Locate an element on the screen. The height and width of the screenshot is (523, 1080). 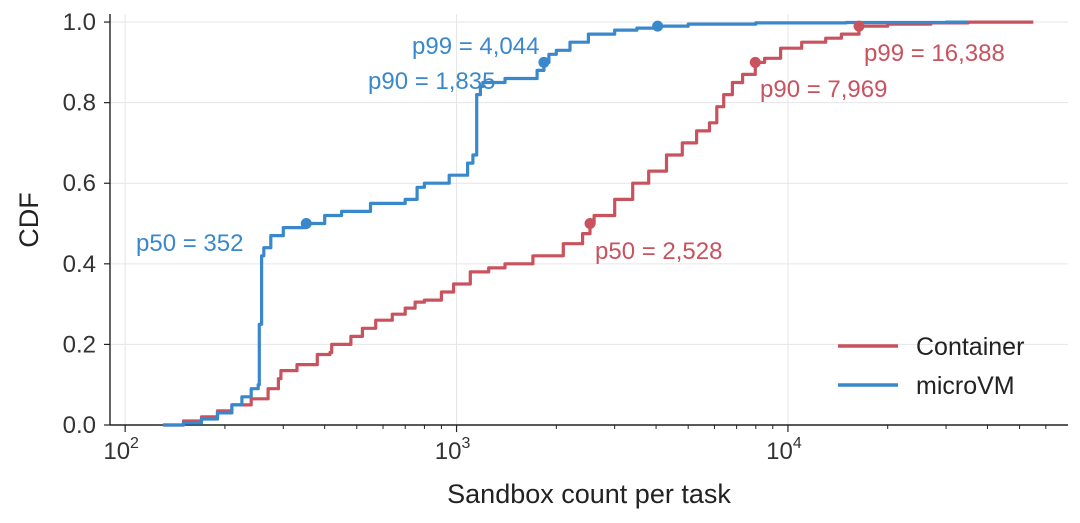
y-tick-label: 0.2 is located at coordinates (79, 344).